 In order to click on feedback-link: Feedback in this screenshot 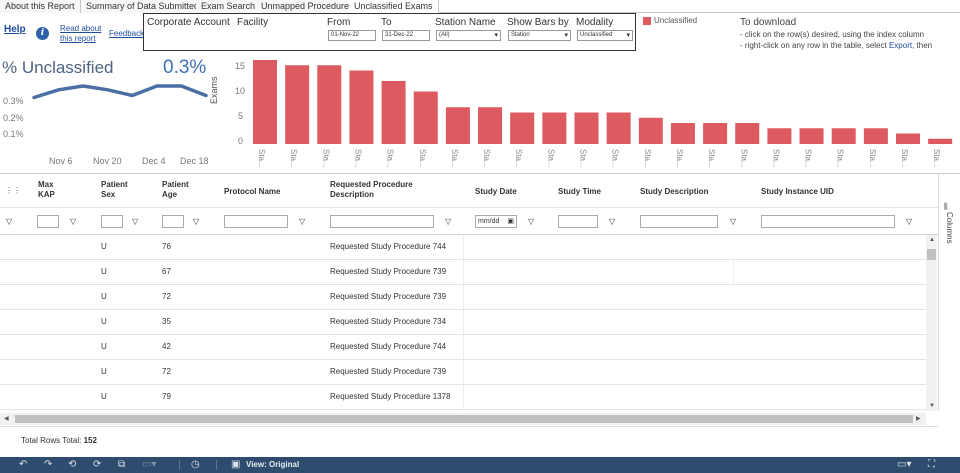, I will do `click(127, 33)`.